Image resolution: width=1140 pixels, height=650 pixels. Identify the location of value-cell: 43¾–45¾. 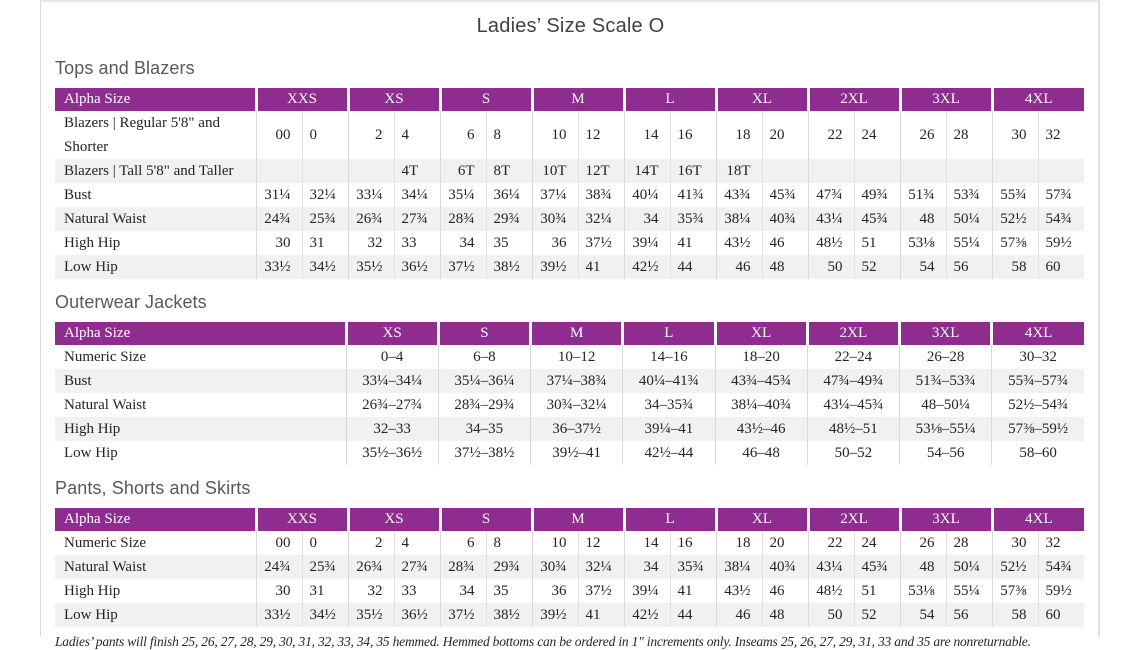
(761, 381).